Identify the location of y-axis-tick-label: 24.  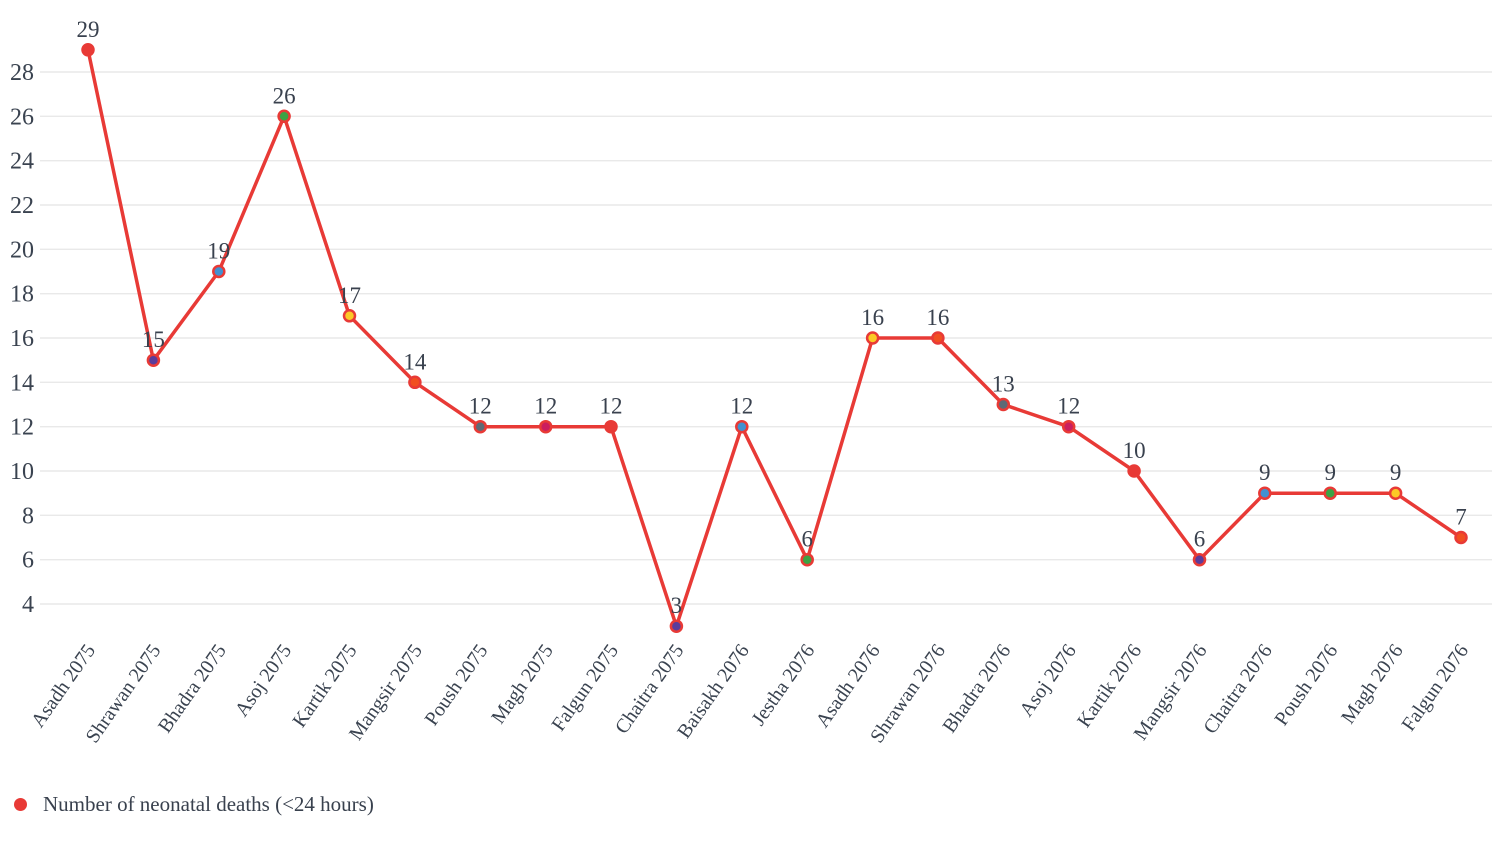
(22, 162).